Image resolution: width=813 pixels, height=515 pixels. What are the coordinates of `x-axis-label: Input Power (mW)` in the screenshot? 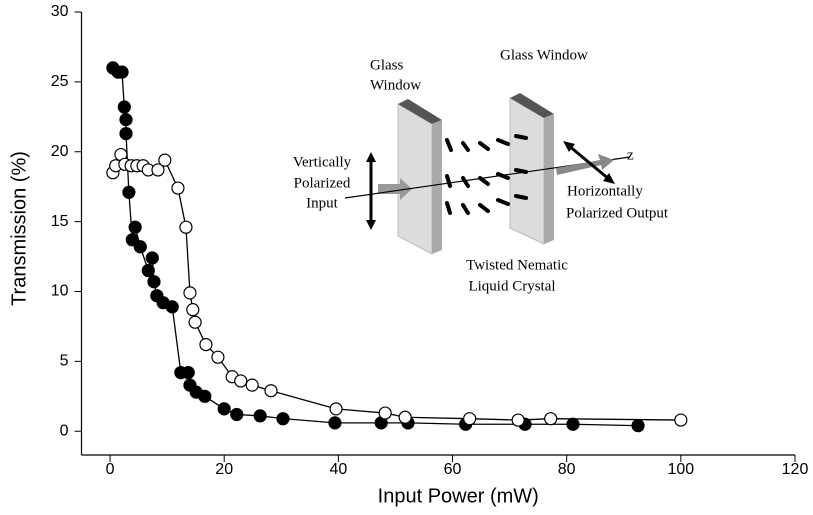 It's located at (458, 496).